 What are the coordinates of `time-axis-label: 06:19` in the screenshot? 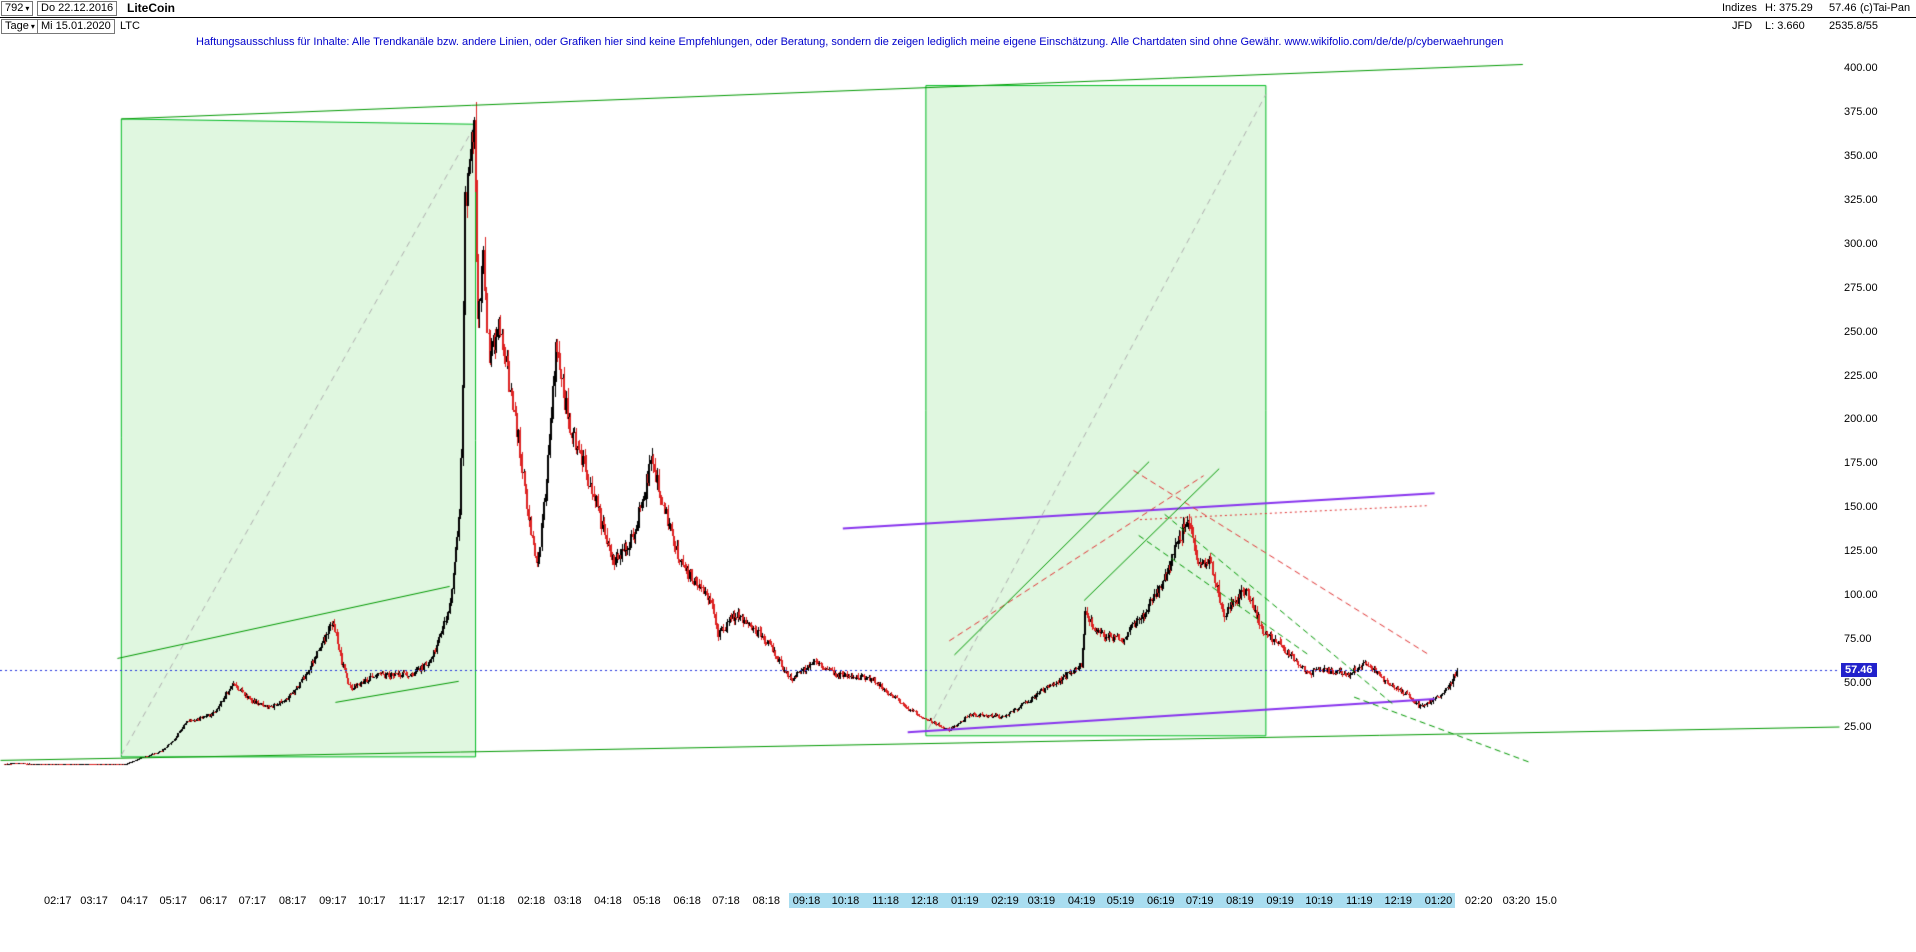 It's located at (1160, 901).